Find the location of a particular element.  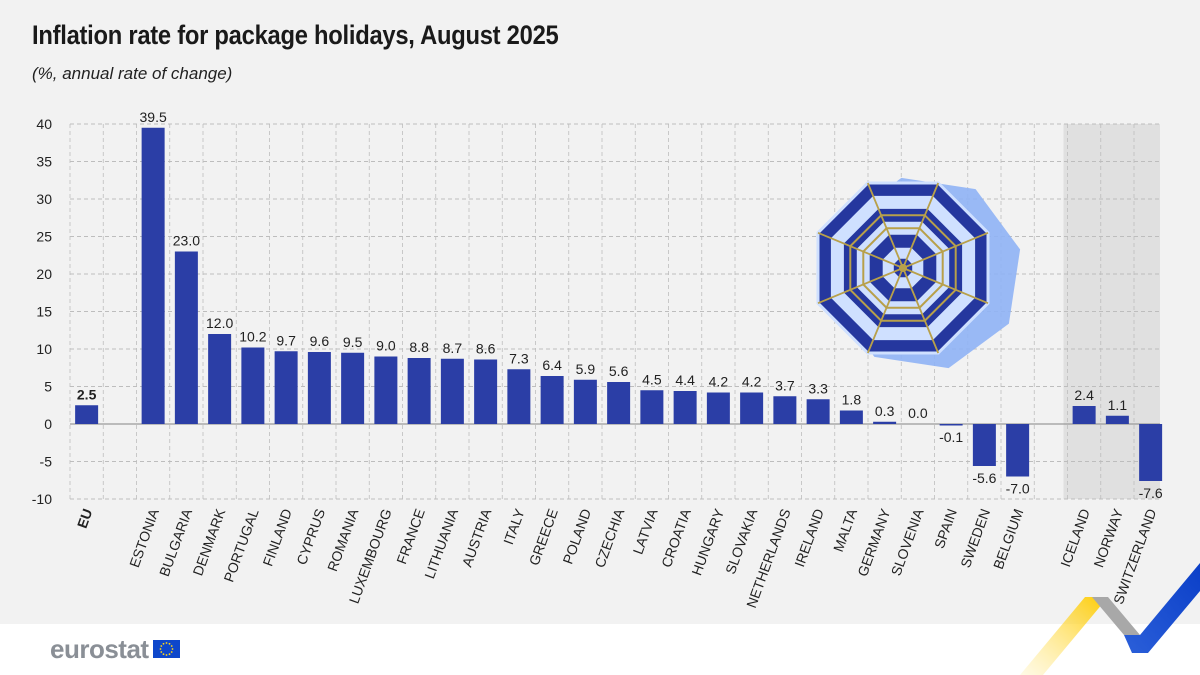

eurostat-logo: eurostat is located at coordinates (99, 649).